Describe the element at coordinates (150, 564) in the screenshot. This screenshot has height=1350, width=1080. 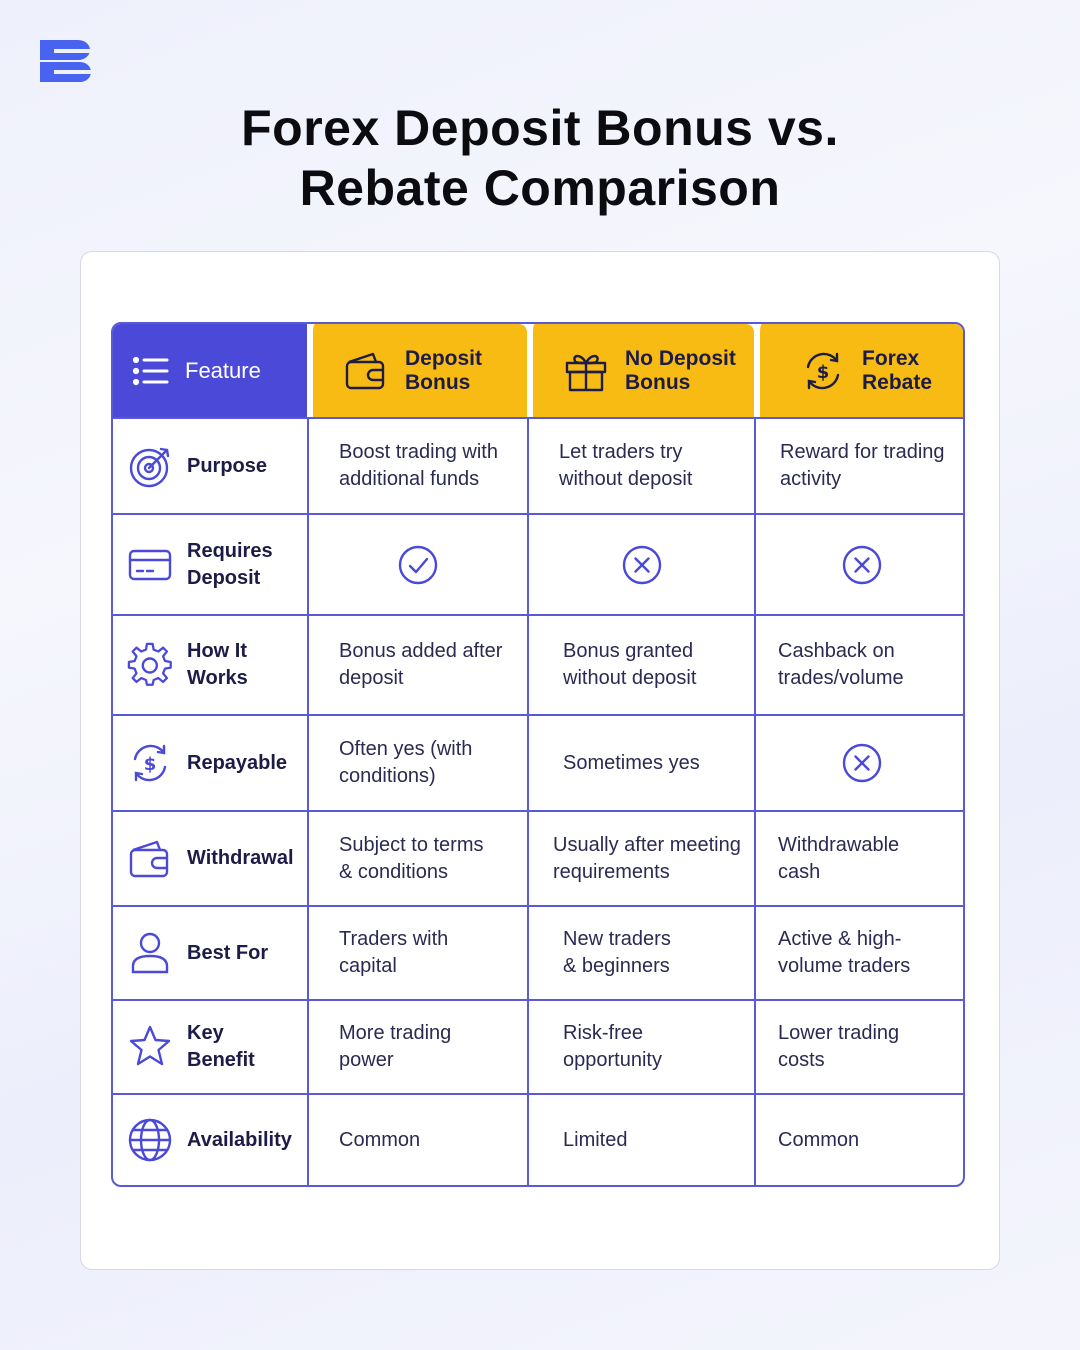
I see `credit-card-icon` at that location.